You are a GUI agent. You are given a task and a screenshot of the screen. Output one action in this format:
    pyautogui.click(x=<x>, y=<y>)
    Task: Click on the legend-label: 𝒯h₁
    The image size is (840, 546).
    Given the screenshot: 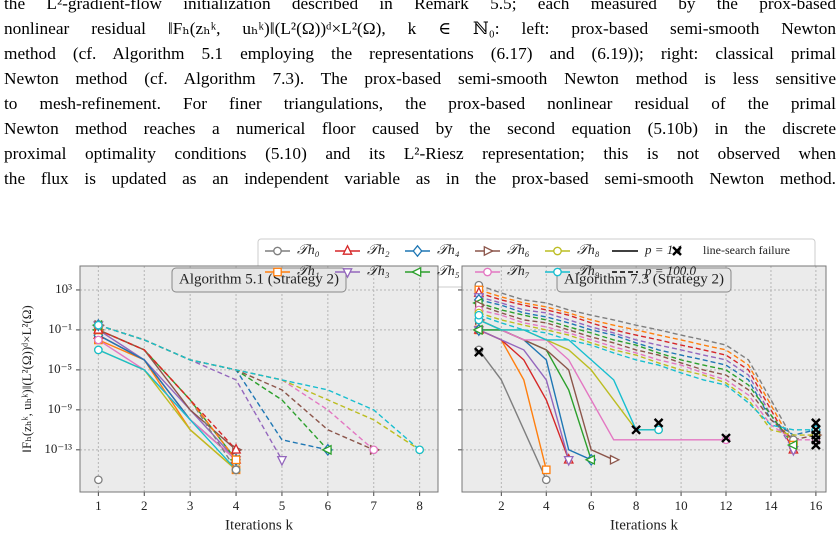 What is the action you would take?
    pyautogui.click(x=308, y=271)
    